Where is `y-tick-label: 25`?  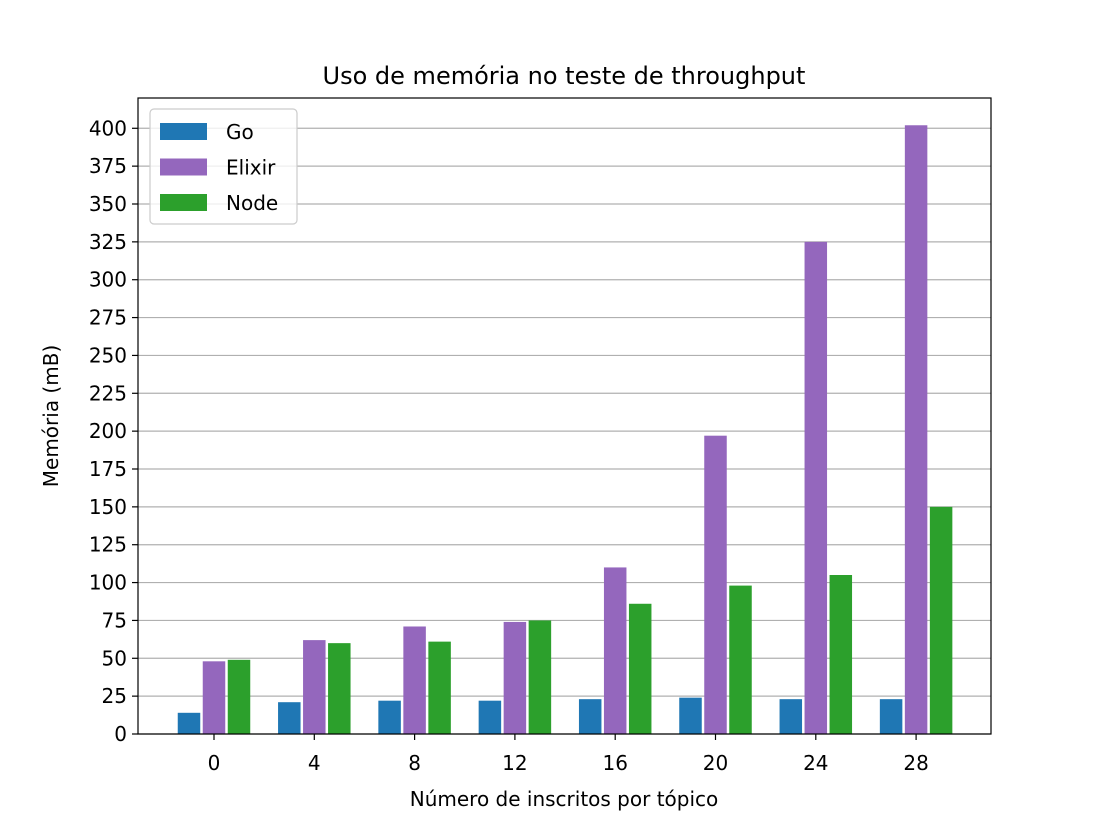
y-tick-label: 25 is located at coordinates (114, 696).